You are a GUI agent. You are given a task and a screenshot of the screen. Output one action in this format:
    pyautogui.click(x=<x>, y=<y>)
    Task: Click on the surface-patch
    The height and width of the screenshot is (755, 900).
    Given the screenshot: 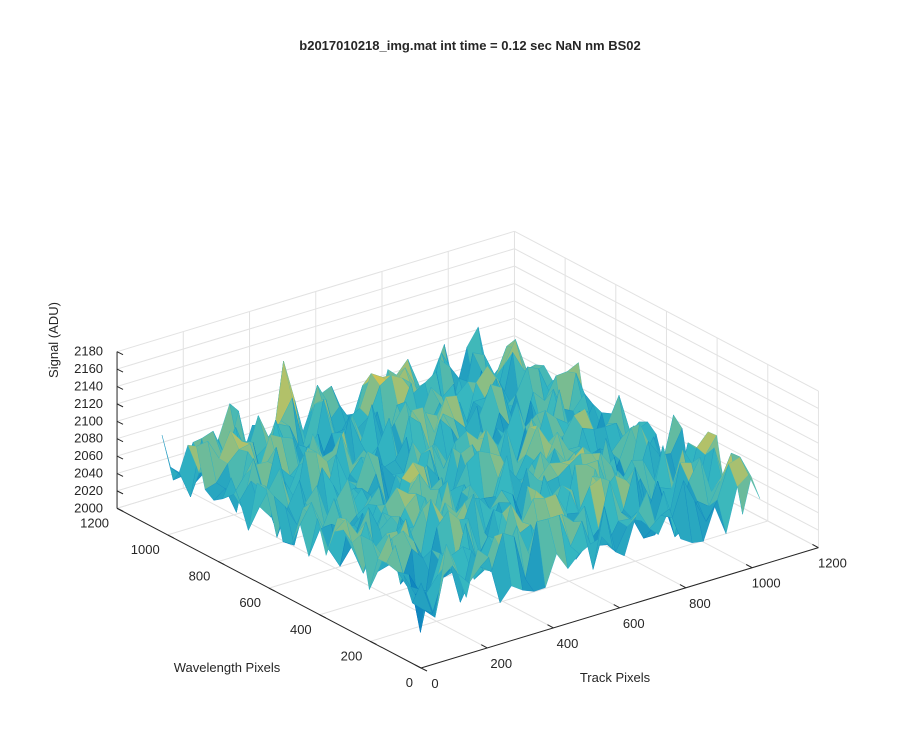 What is the action you would take?
    pyautogui.click(x=750, y=477)
    